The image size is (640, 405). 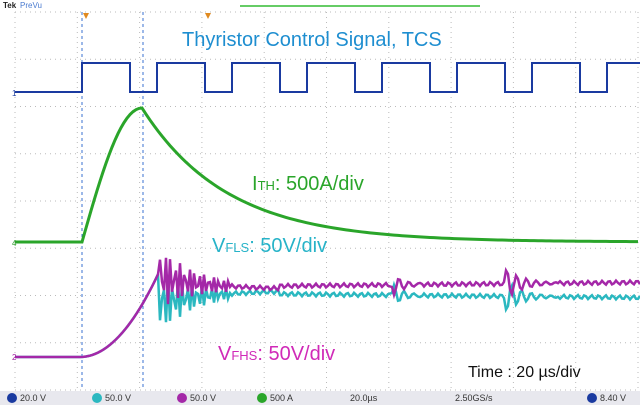 I want to click on status-bar, so click(x=320, y=398).